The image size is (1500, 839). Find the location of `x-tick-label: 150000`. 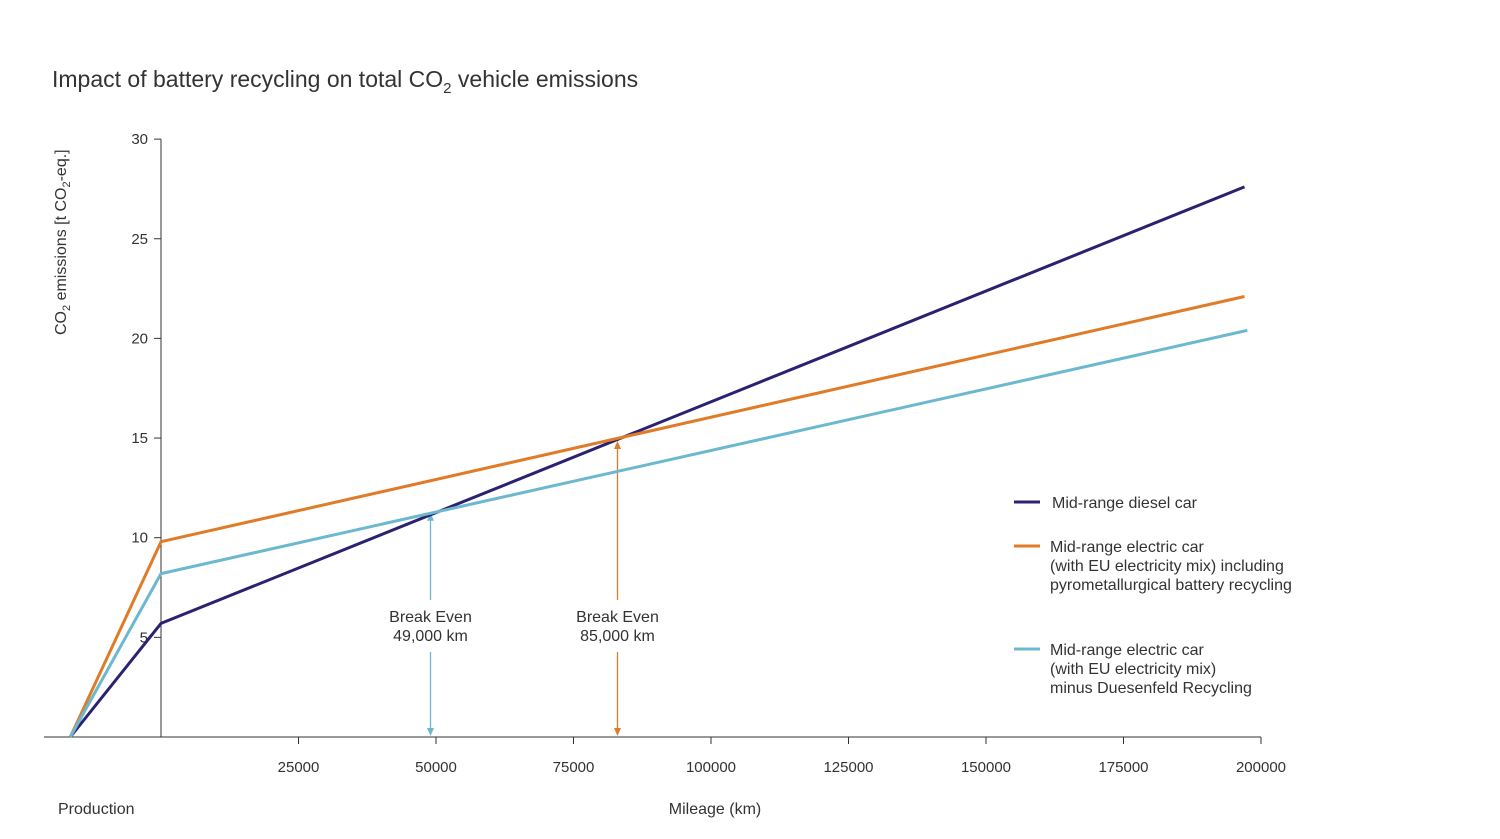

x-tick-label: 150000 is located at coordinates (986, 767).